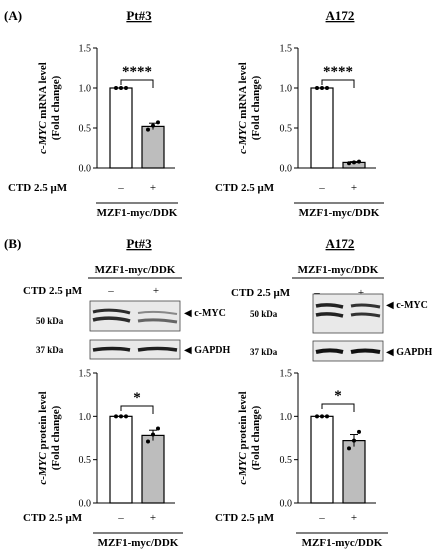 The image size is (432, 550). What do you see at coordinates (53, 291) in the screenshot?
I see `blot-left-treatment-label: CTD 2.5 μM` at bounding box center [53, 291].